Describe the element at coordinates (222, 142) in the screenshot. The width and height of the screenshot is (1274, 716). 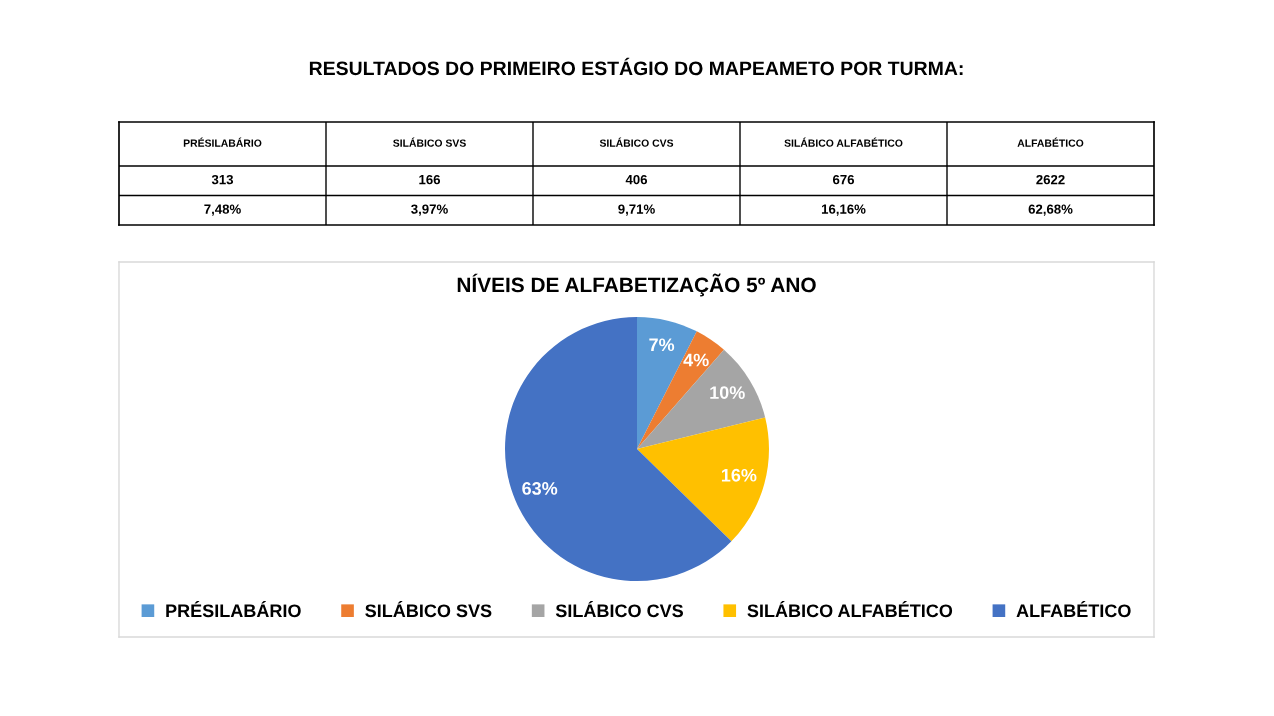
I see `category-label: PRÉSILABÁRIO` at that location.